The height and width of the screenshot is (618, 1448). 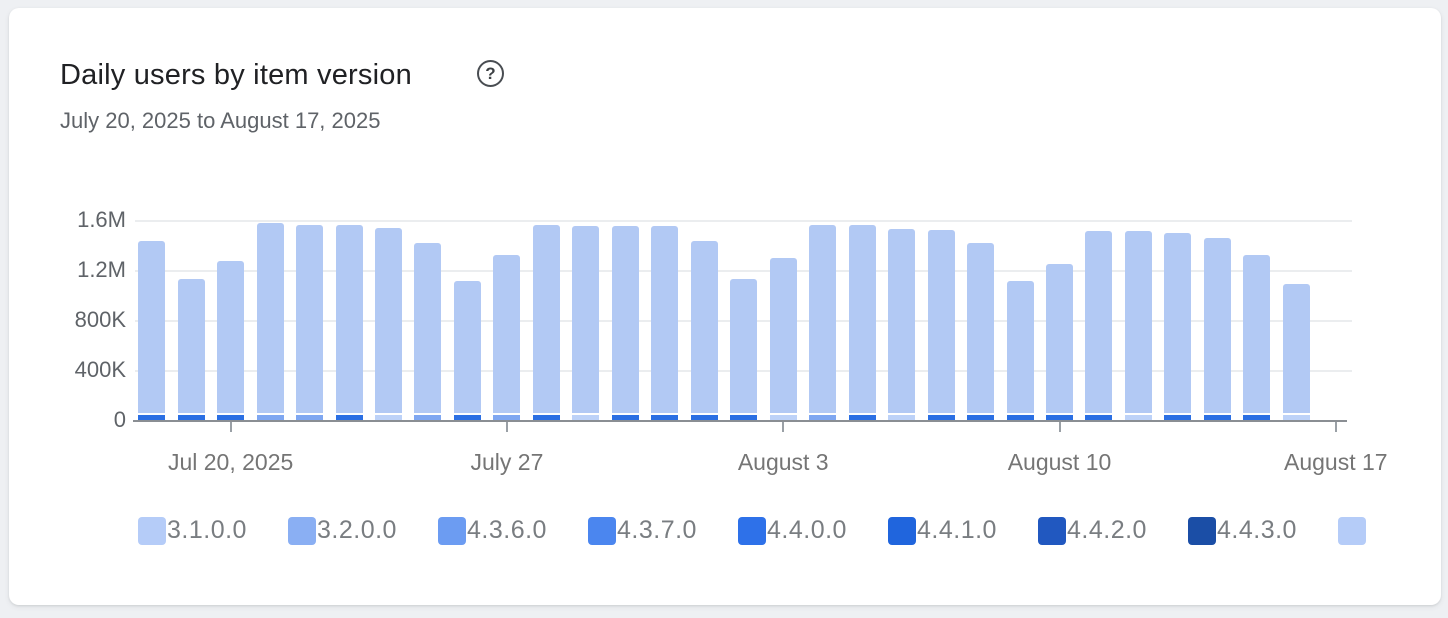 I want to click on legend-item: 4.4.2.0, so click(x=1113, y=530).